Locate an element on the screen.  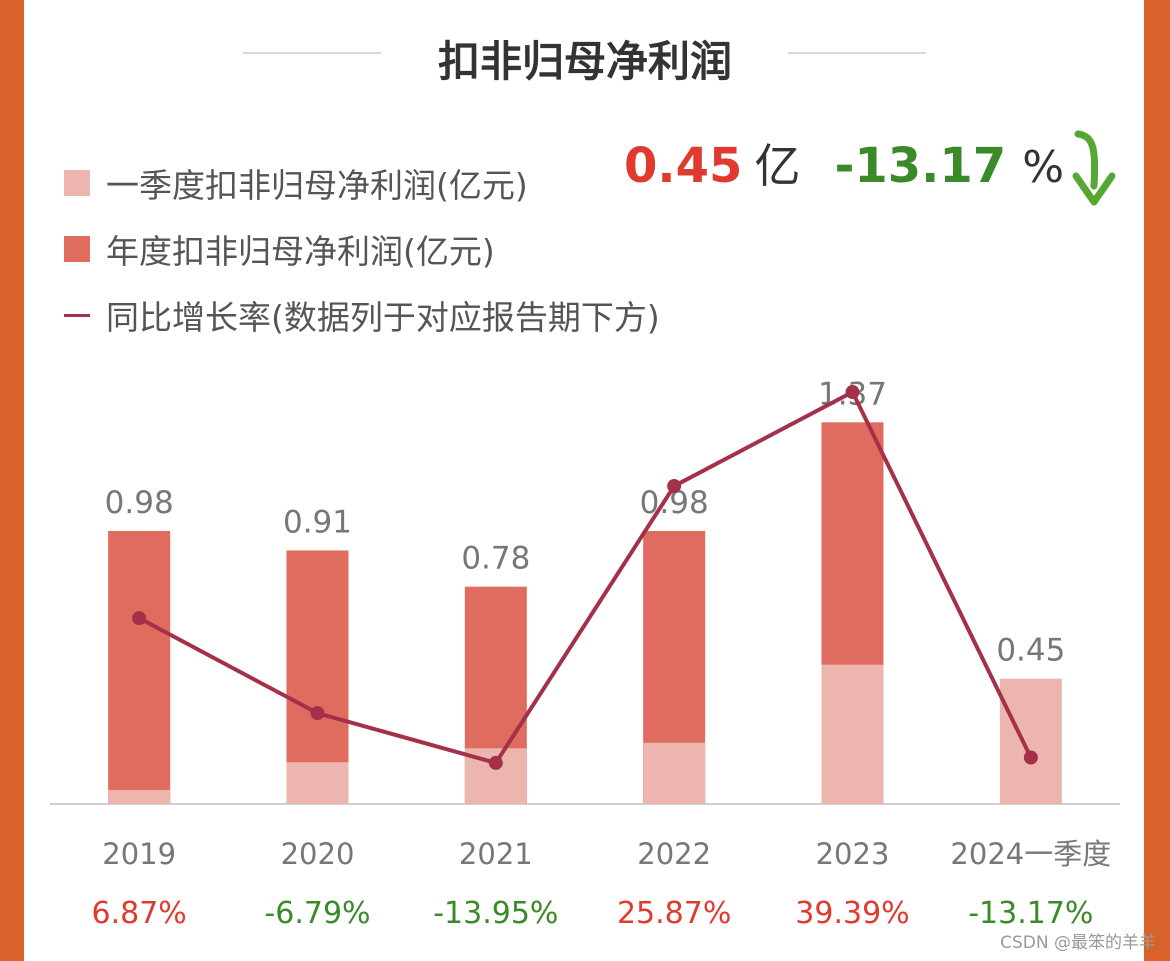
x-tick-label: 2019 is located at coordinates (139, 854).